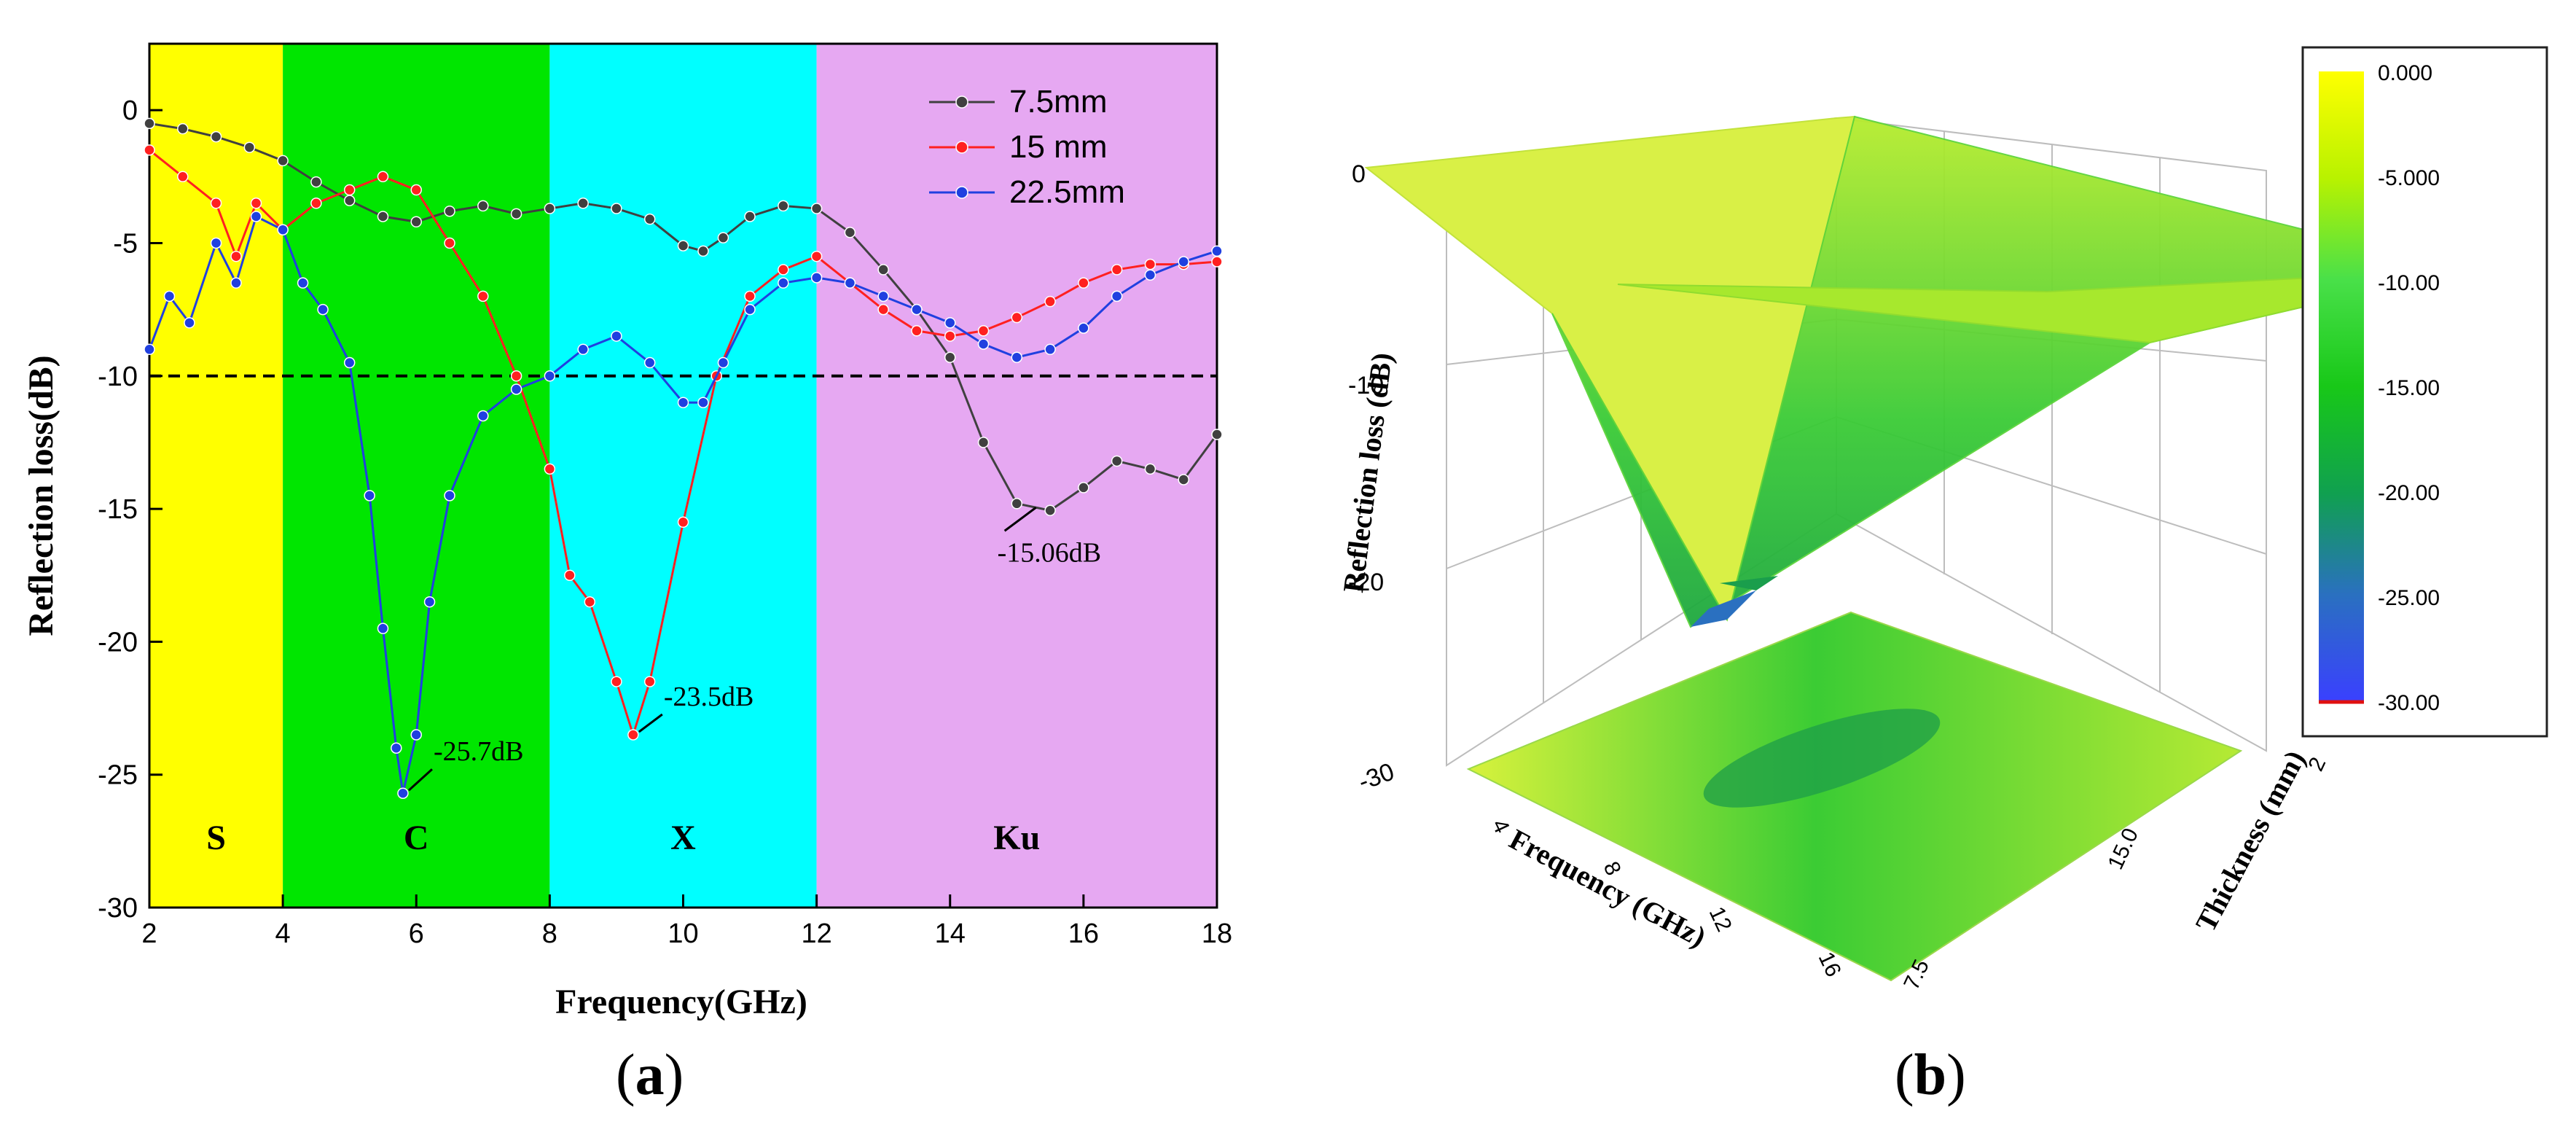  What do you see at coordinates (961, 192) in the screenshot?
I see `legend-swatch-marker` at bounding box center [961, 192].